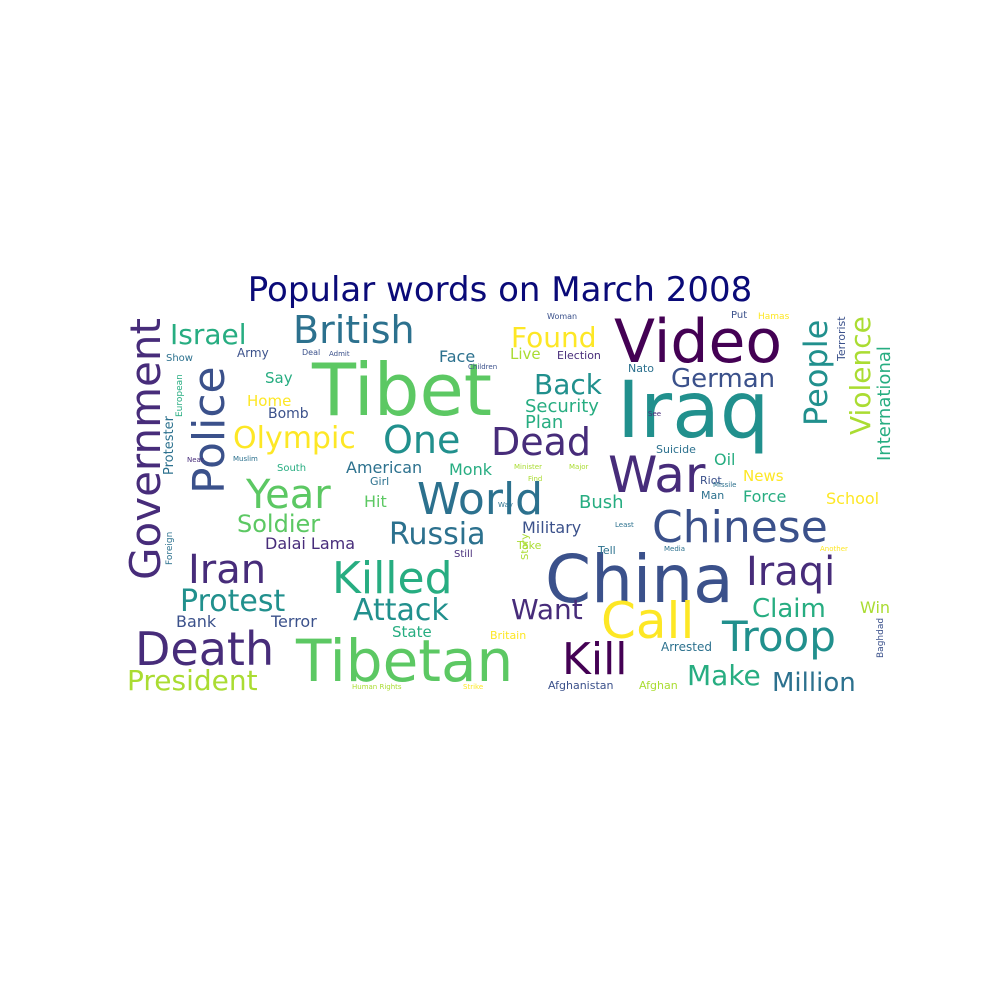 The width and height of the screenshot is (1000, 1000). I want to click on word-tibet: Tibet, so click(402, 390).